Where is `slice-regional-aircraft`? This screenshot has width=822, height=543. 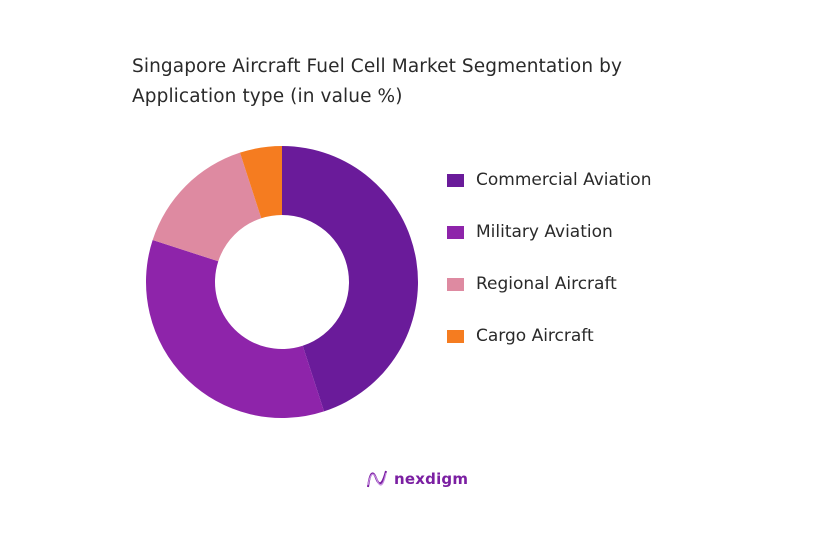 slice-regional-aircraft is located at coordinates (207, 207).